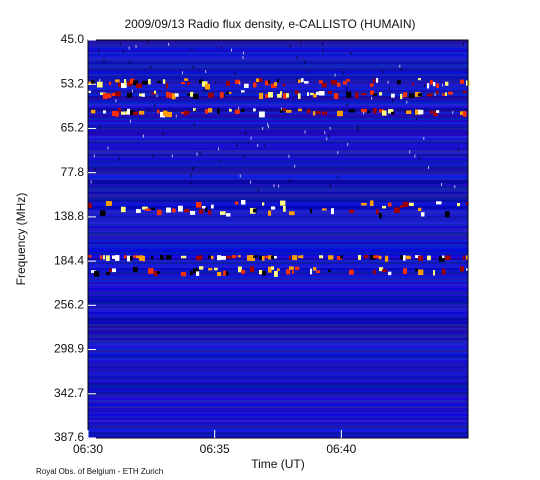 The width and height of the screenshot is (540, 480). What do you see at coordinates (69, 305) in the screenshot?
I see `y-tick-label: 256.2` at bounding box center [69, 305].